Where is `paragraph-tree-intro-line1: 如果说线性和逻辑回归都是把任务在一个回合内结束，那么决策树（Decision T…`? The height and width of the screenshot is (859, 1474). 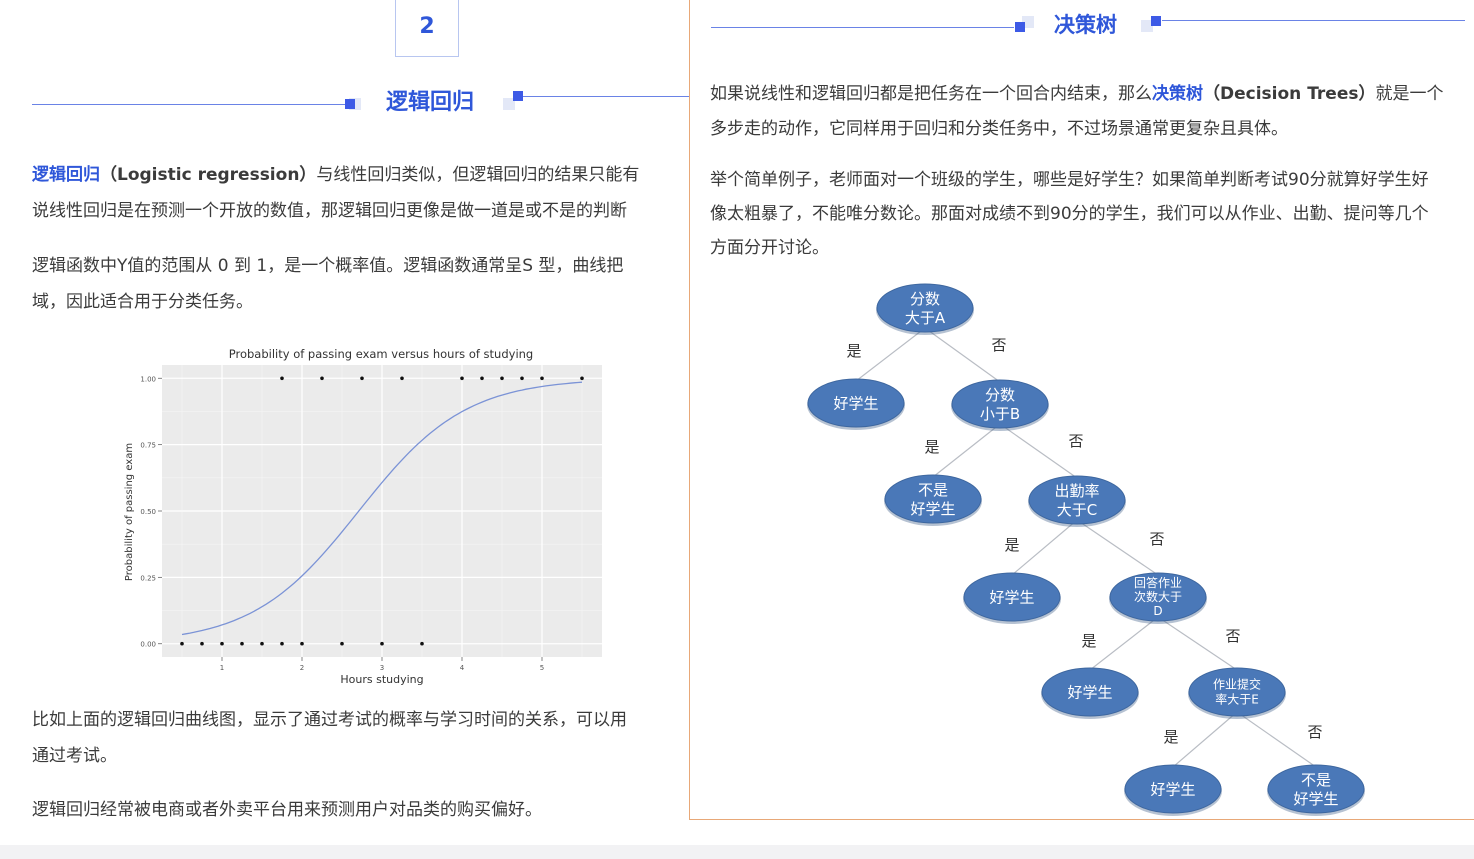 paragraph-tree-intro-line1: 如果说线性和逻辑回归都是把任务在一个回合内结束，那么决策树（Decision T… is located at coordinates (1076, 94).